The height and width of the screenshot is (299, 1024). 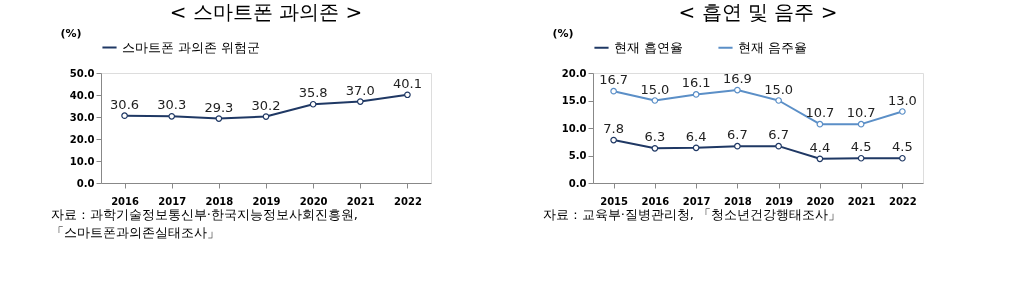 What do you see at coordinates (360, 90) in the screenshot?
I see `data-label: 37.0` at bounding box center [360, 90].